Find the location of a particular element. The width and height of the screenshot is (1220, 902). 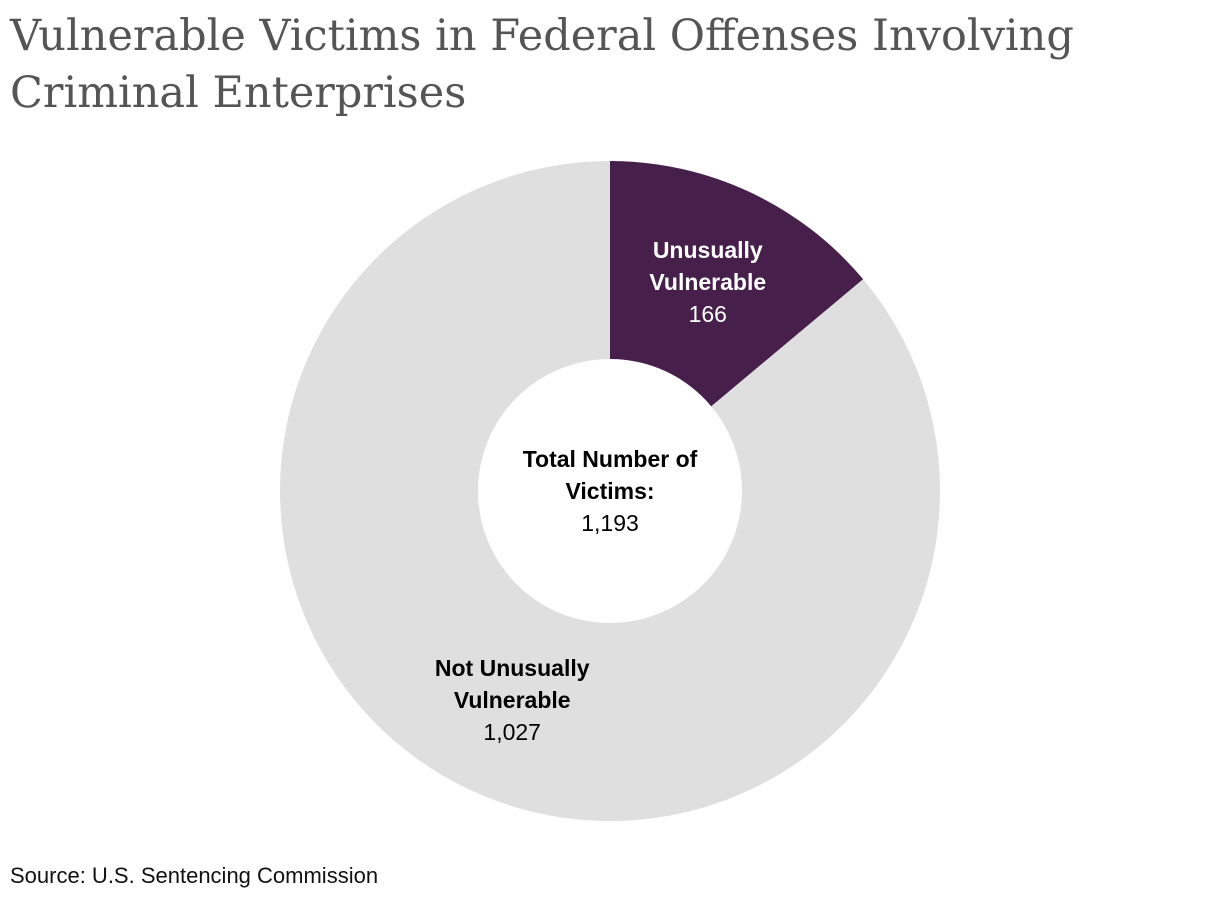

slice-value: 1,027 is located at coordinates (512, 732).